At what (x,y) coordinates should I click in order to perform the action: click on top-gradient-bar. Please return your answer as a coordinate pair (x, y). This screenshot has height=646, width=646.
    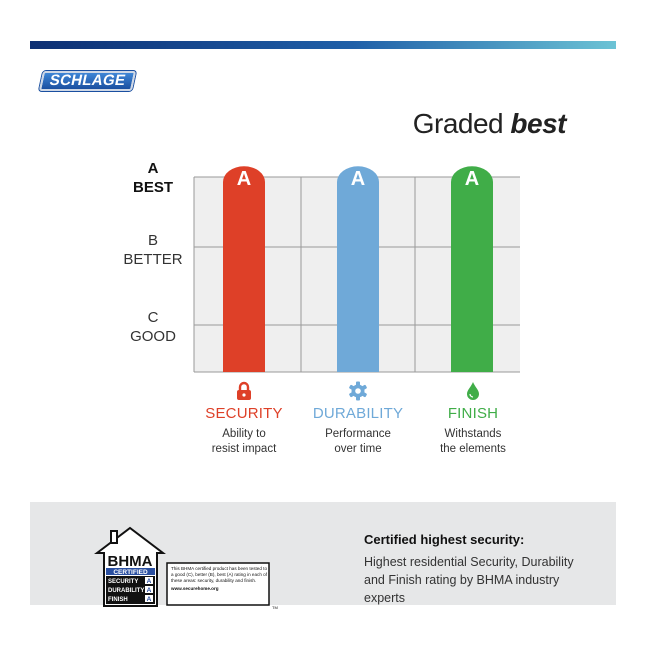
    Looking at the image, I should click on (323, 45).